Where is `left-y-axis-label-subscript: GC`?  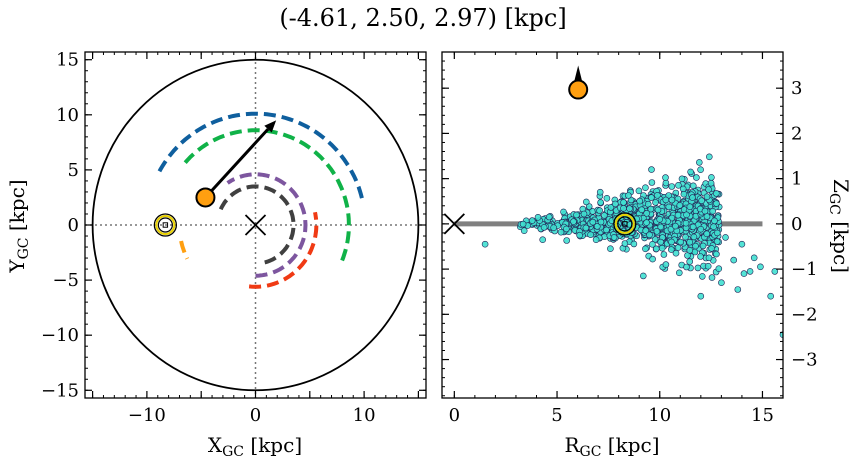 left-y-axis-label-subscript: GC is located at coordinates (24, 248).